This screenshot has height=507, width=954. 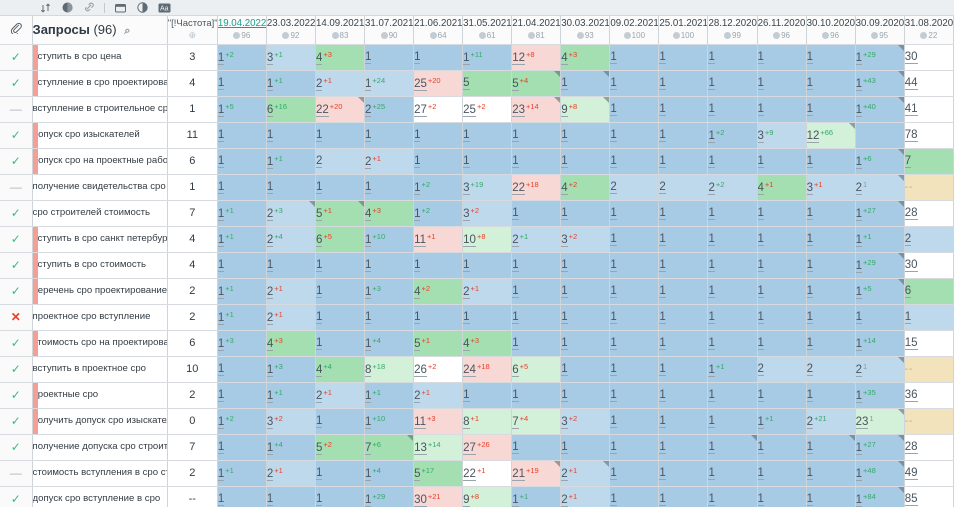 What do you see at coordinates (389, 291) in the screenshot?
I see `position-cell: 1+3` at bounding box center [389, 291].